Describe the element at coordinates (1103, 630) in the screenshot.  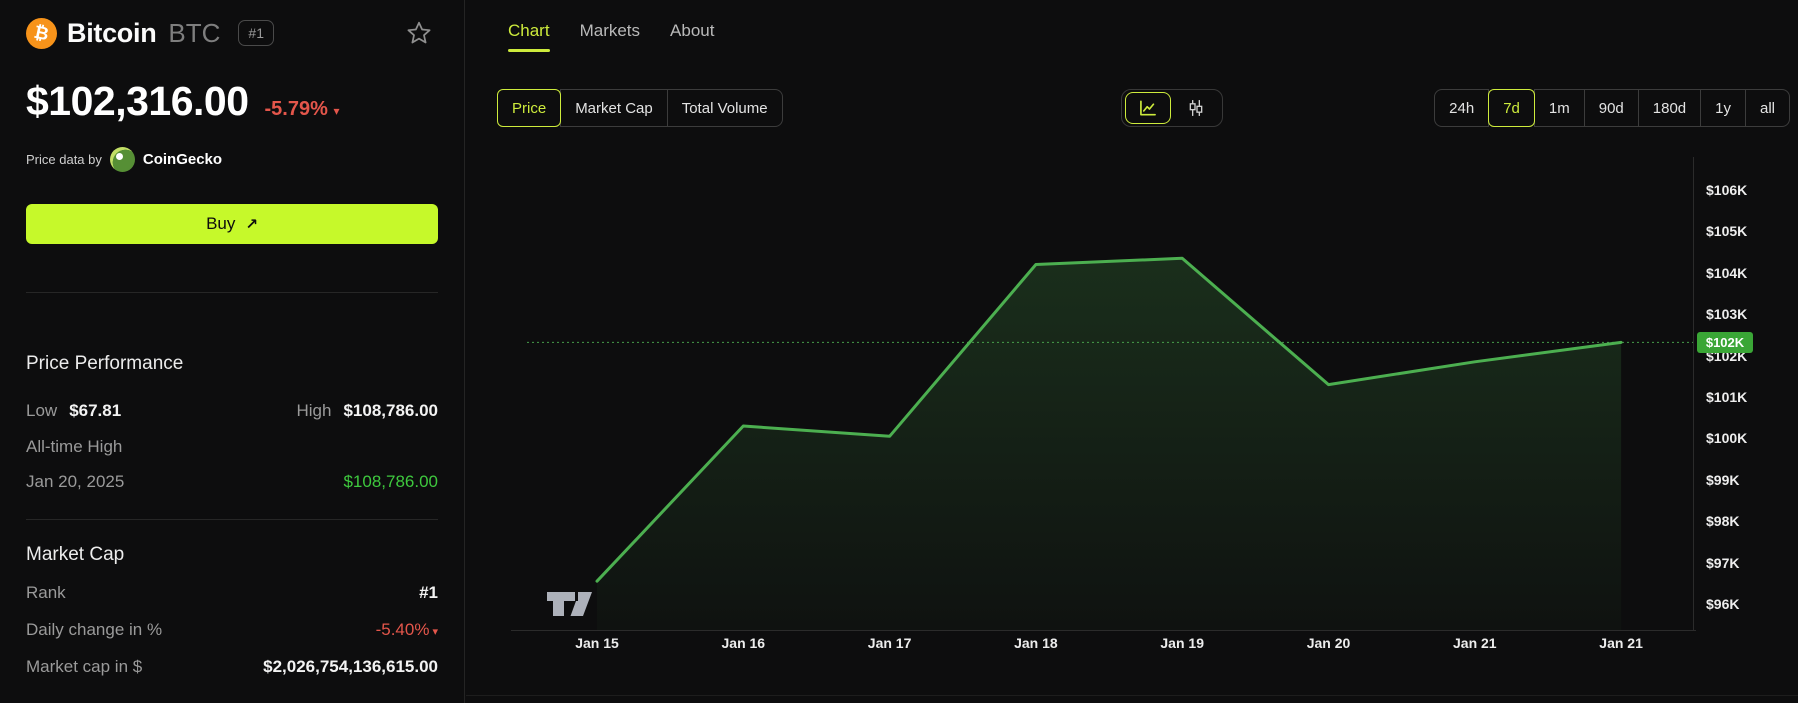
I see `x-axis-line` at that location.